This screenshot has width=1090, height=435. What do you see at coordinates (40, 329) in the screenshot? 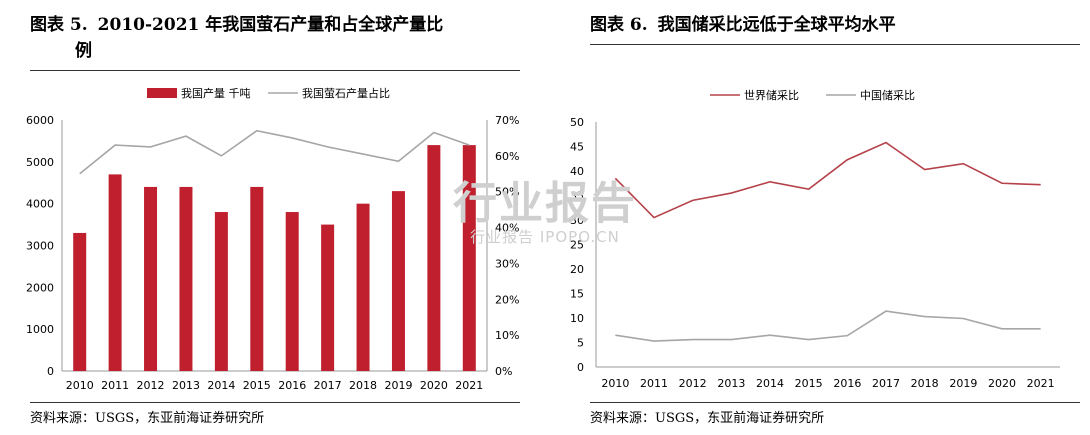
I see `y-tick-label-left: 1000` at bounding box center [40, 329].